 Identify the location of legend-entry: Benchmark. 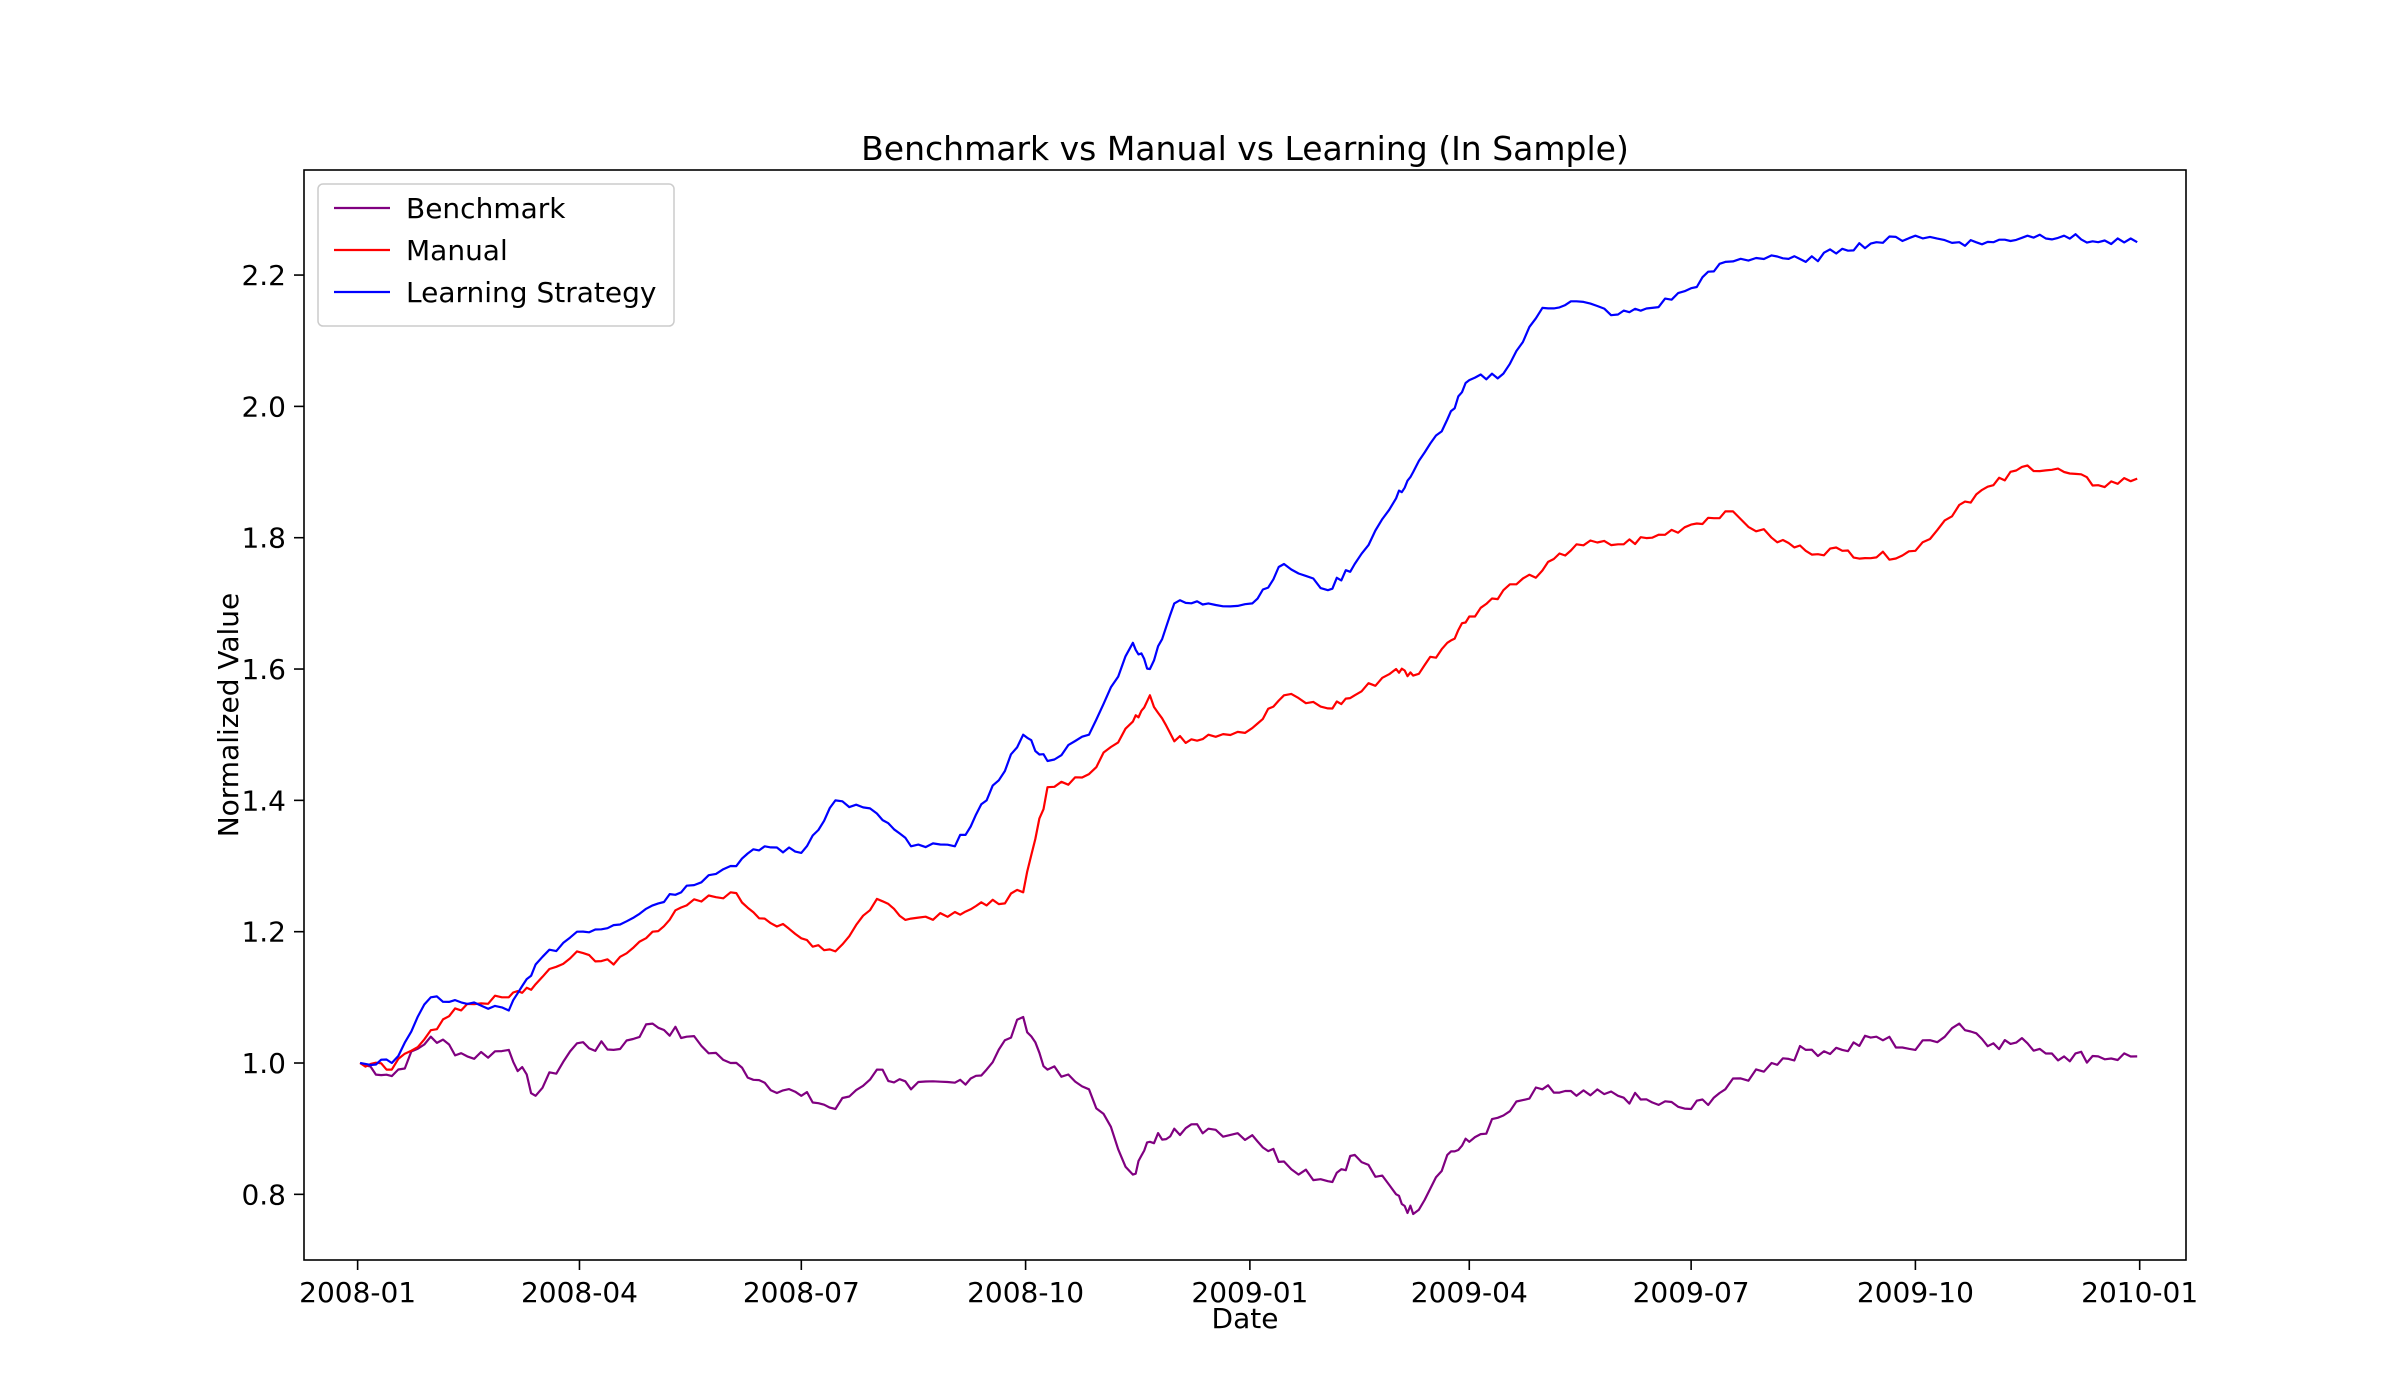
(486, 208).